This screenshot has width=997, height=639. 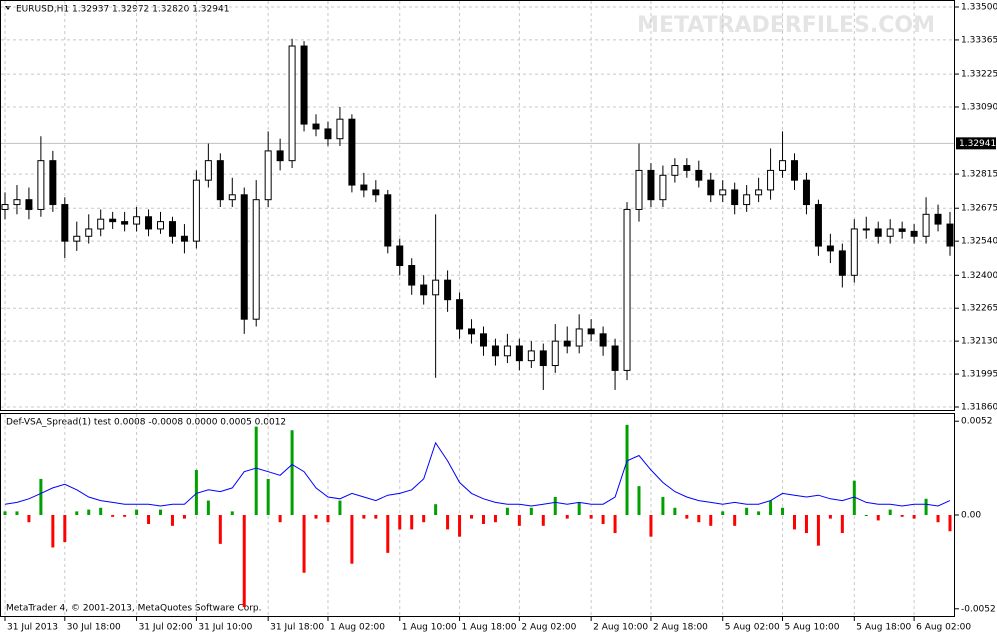 What do you see at coordinates (489, 628) in the screenshot?
I see `x-tick-label: 1 Aug 18:00` at bounding box center [489, 628].